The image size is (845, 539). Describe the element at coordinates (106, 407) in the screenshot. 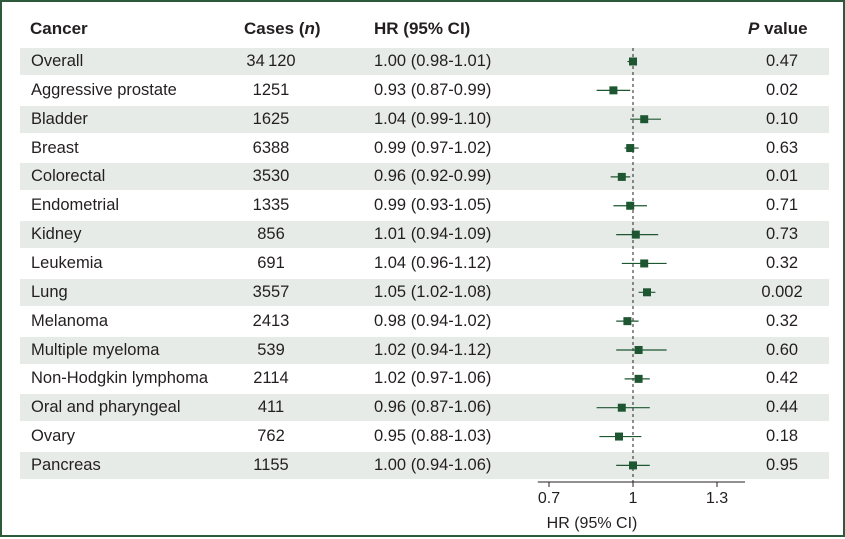

I see `cancer-name: Oral and pharyngeal` at that location.